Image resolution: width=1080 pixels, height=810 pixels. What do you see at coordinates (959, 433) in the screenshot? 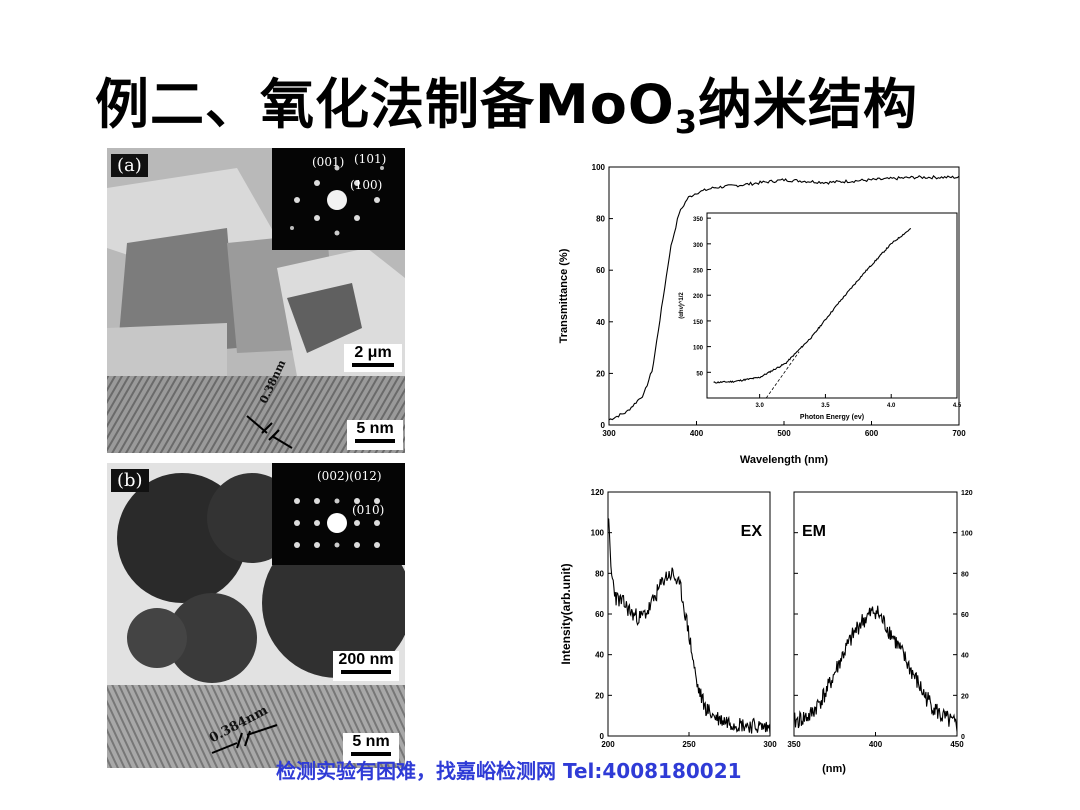
I see `x-tick-label: 700` at bounding box center [959, 433].